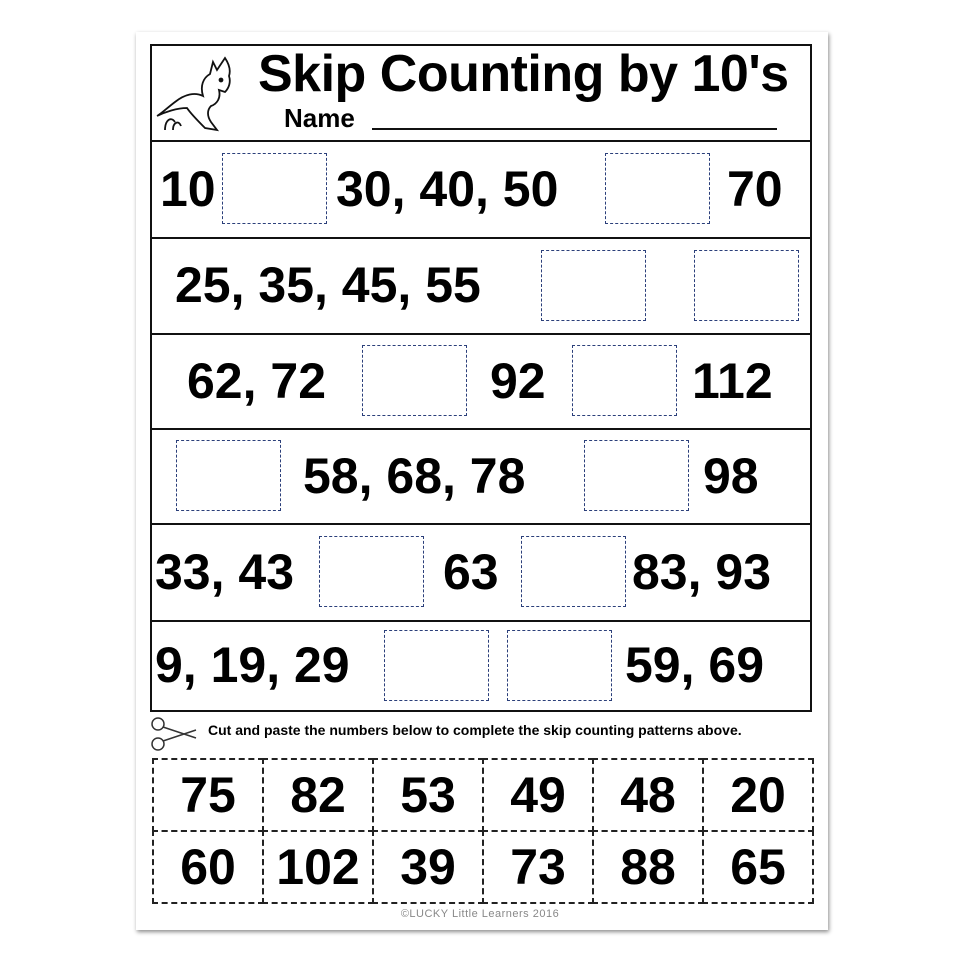 Image resolution: width=960 pixels, height=960 pixels. I want to click on sequence-numbers: 9, 19, 29, so click(252, 665).